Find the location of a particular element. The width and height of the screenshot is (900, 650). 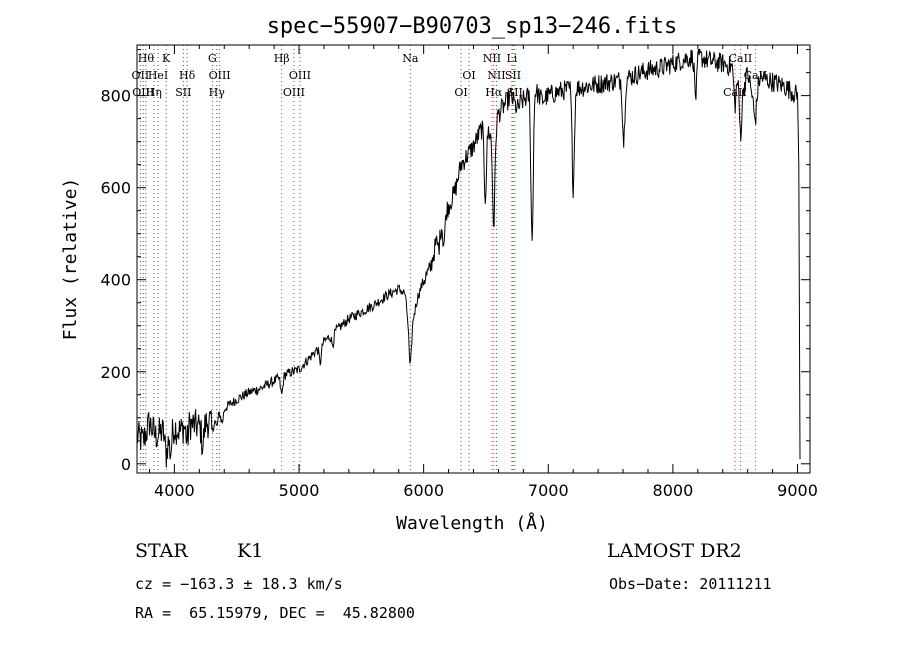

coordinates-text: RA = 65.15979, DEC = 45.82800 is located at coordinates (275, 613).